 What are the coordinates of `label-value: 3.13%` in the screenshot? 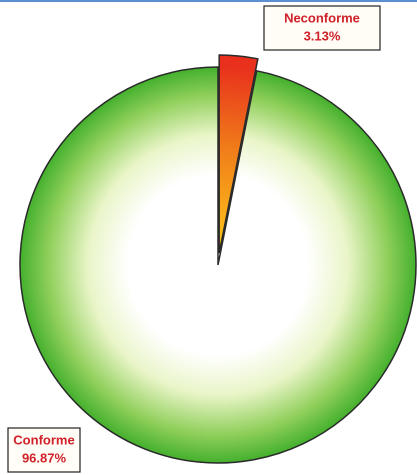 It's located at (322, 35).